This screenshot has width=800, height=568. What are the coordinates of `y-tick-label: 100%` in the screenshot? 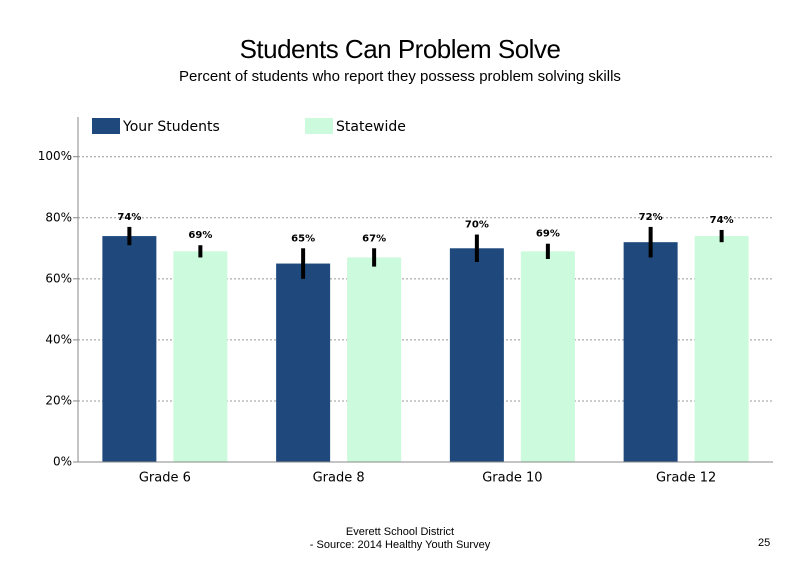 It's located at (55, 156).